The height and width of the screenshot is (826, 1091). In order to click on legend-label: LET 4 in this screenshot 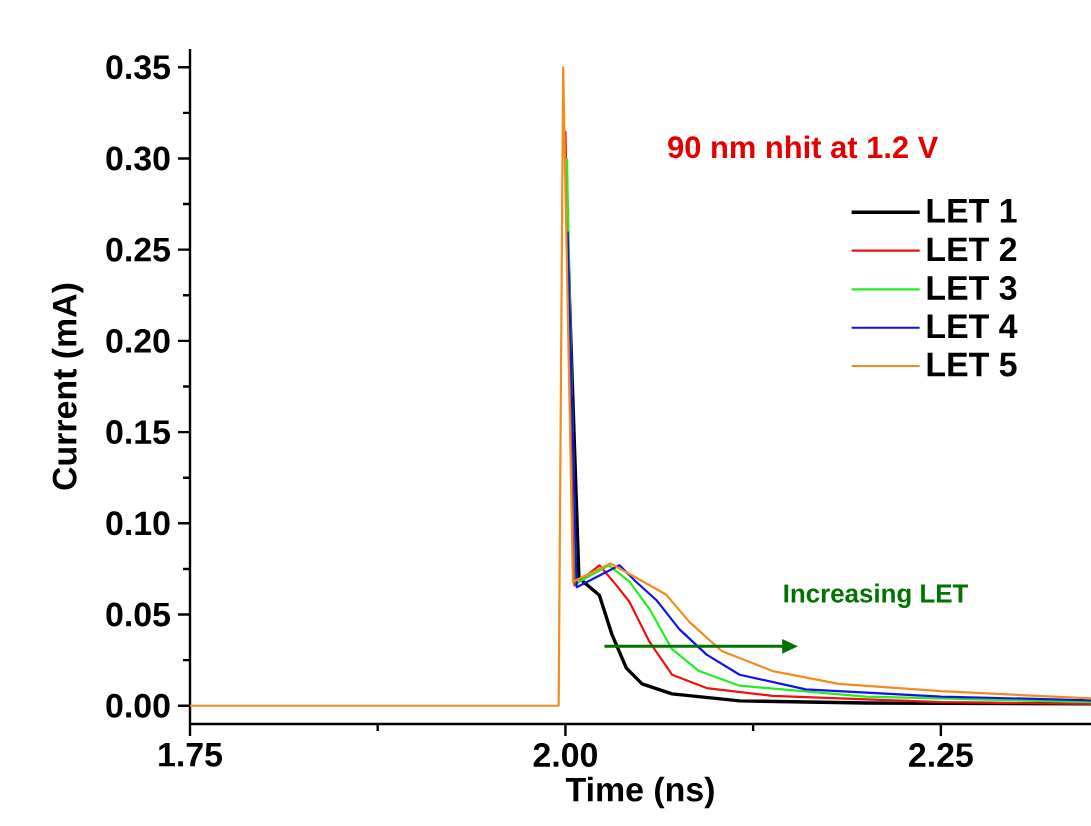, I will do `click(972, 326)`.